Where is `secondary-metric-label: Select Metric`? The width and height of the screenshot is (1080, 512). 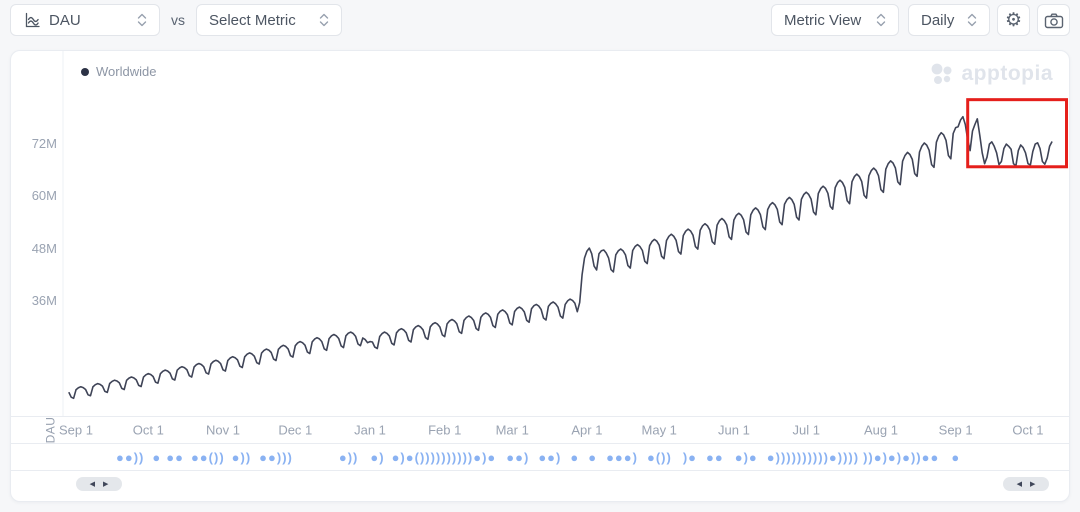 secondary-metric-label: Select Metric is located at coordinates (252, 20).